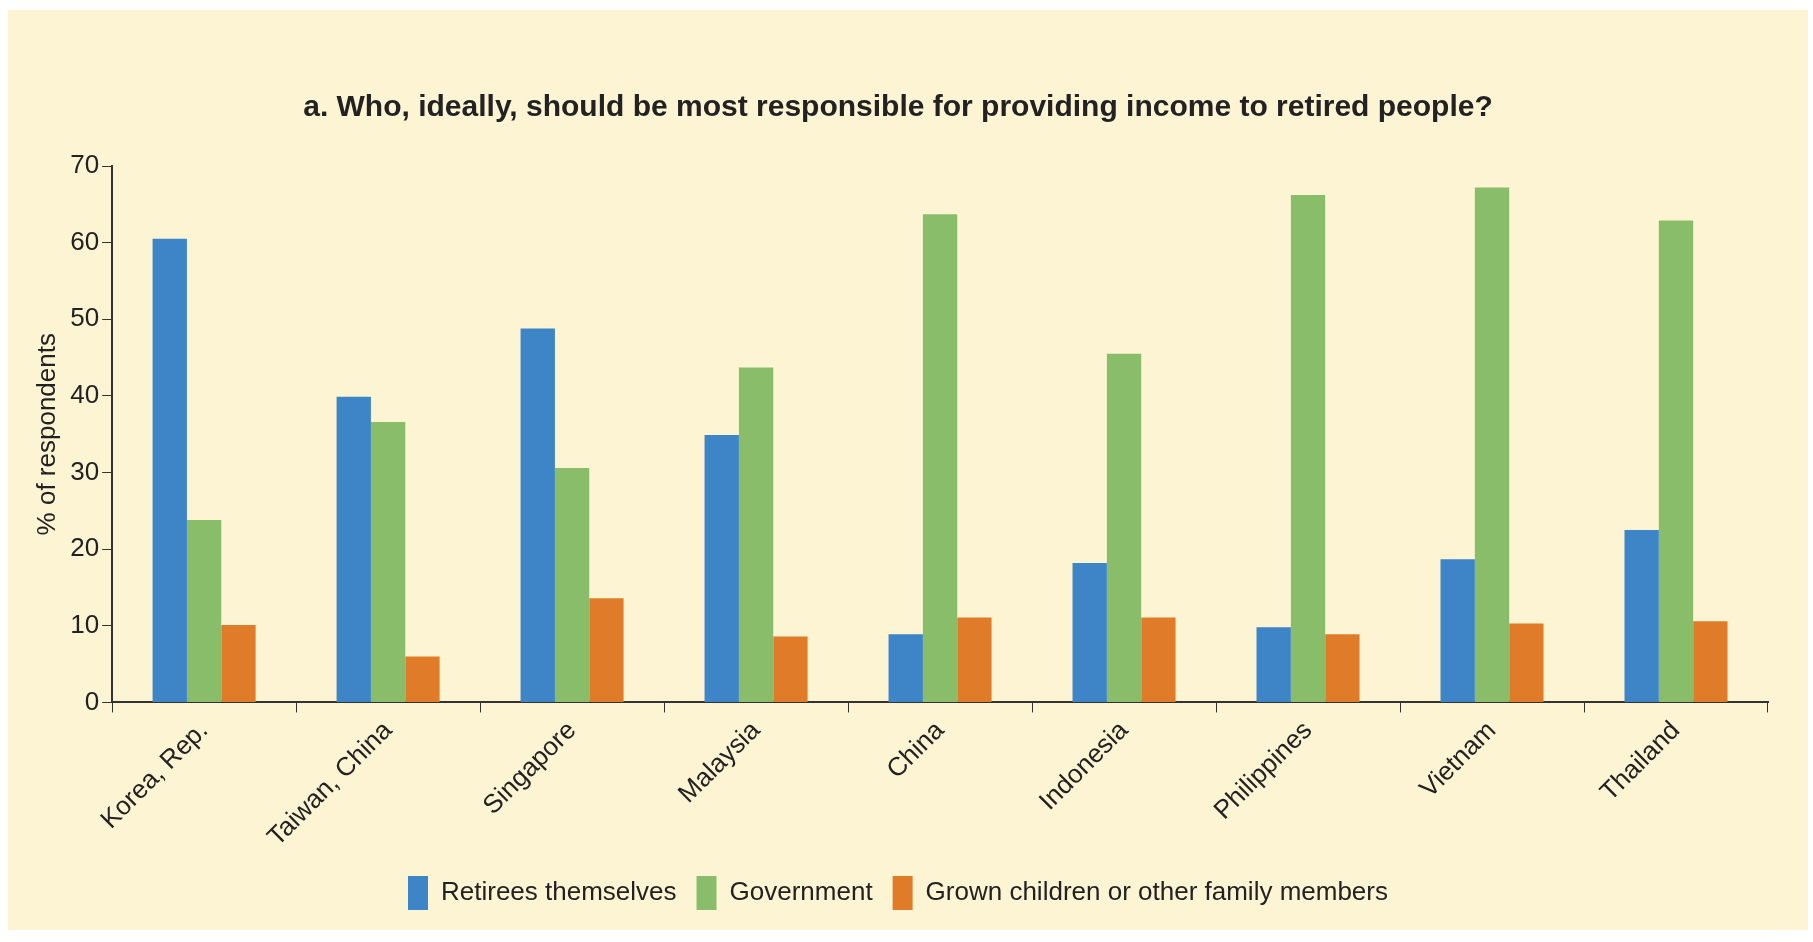 This screenshot has width=1813, height=942. Describe the element at coordinates (45, 434) in the screenshot. I see `y-axis-title: % of respondents` at that location.